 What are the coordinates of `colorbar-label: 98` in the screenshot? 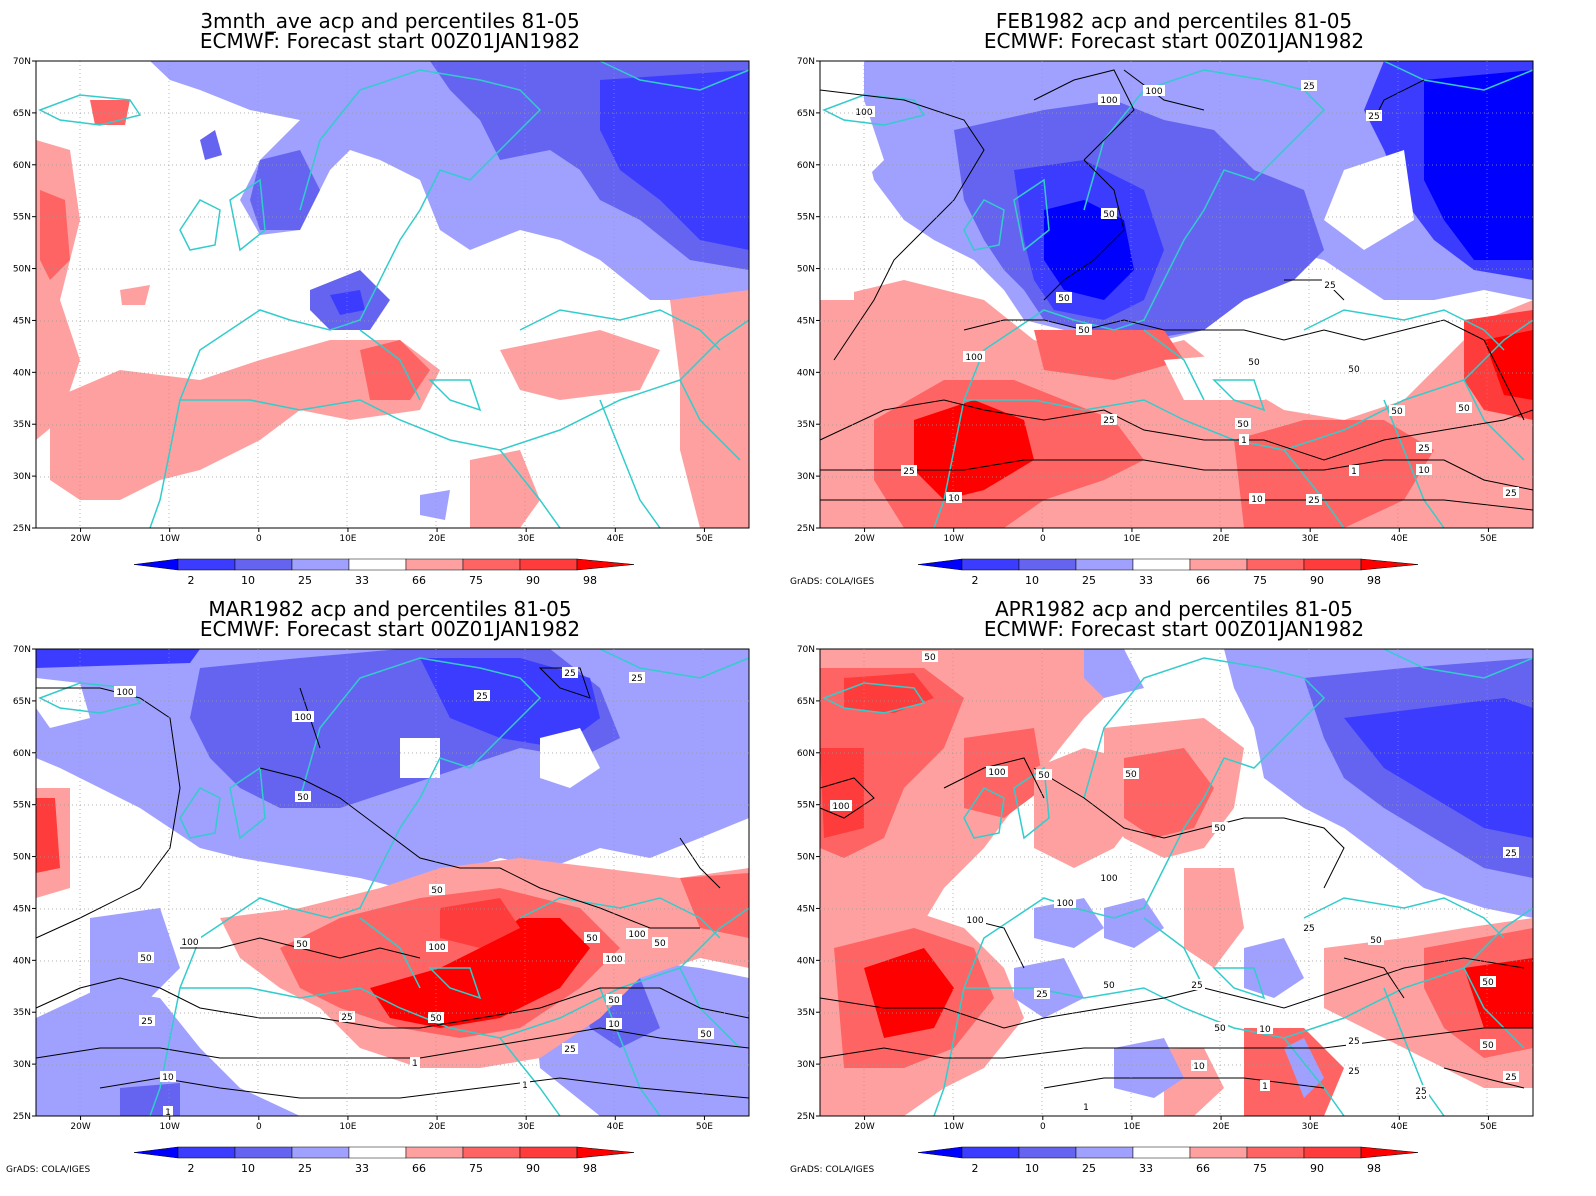 It's located at (590, 580).